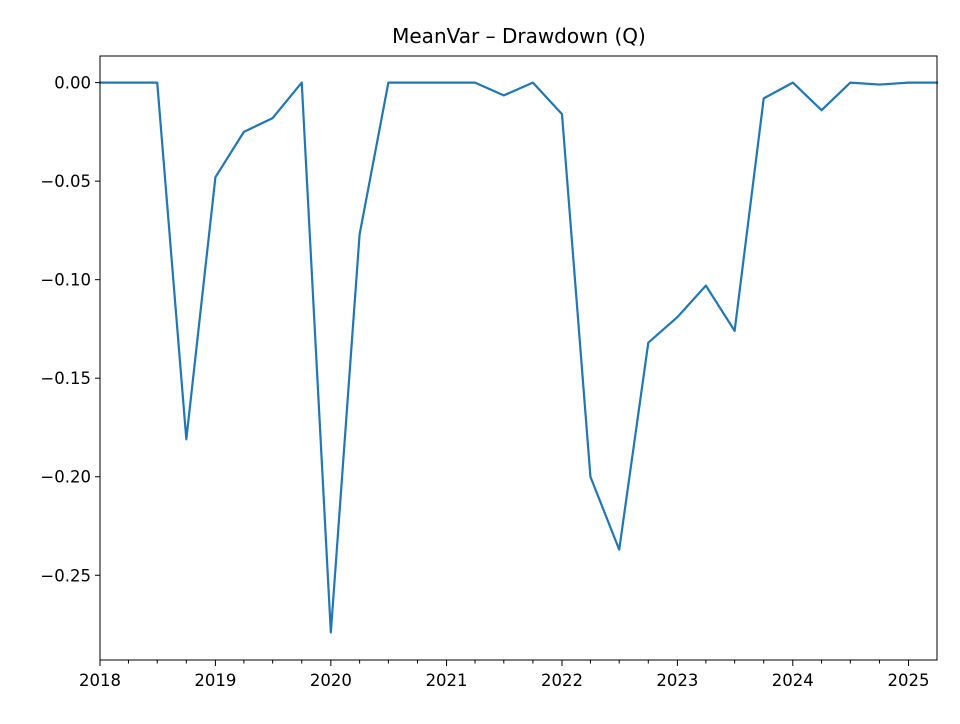  I want to click on y-tick-label: −0.05, so click(65, 181).